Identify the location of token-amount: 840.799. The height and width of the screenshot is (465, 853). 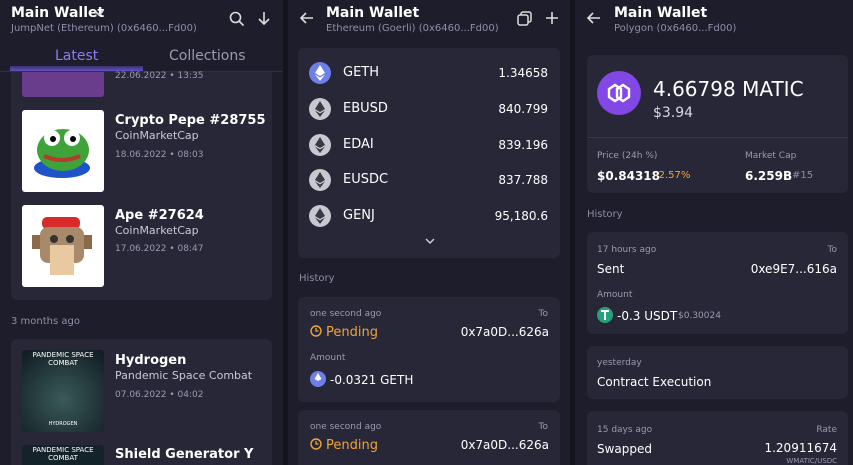
(523, 108).